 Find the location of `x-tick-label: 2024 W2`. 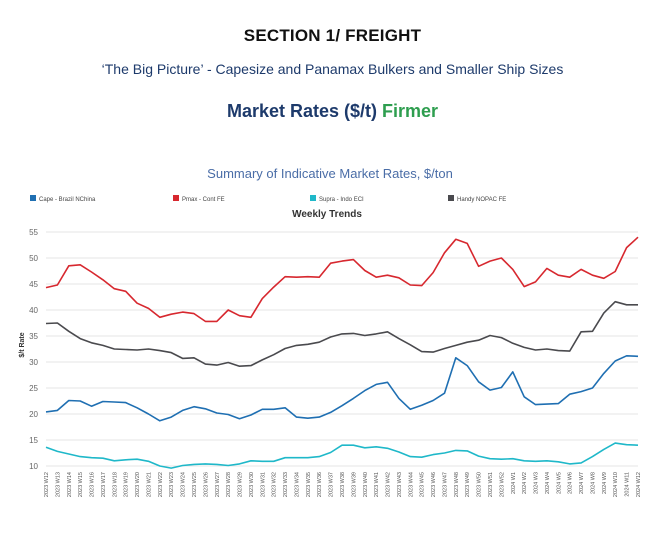

x-tick-label: 2024 W2 is located at coordinates (525, 483).